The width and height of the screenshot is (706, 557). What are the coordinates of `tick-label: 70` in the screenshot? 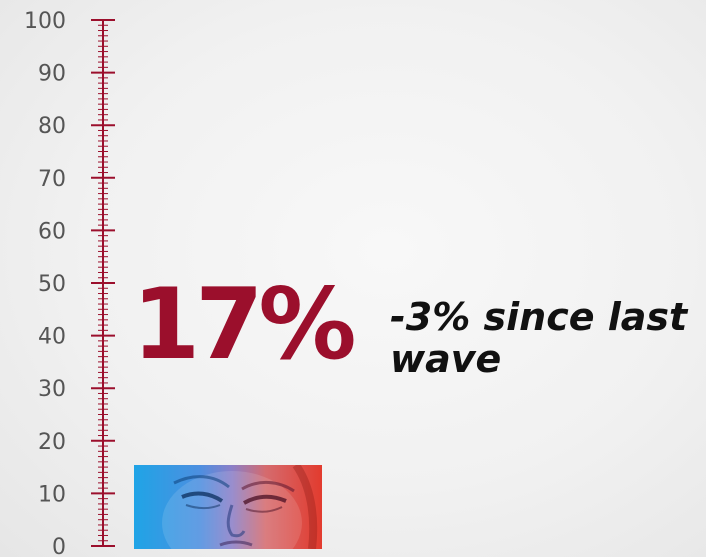 It's located at (52, 179).